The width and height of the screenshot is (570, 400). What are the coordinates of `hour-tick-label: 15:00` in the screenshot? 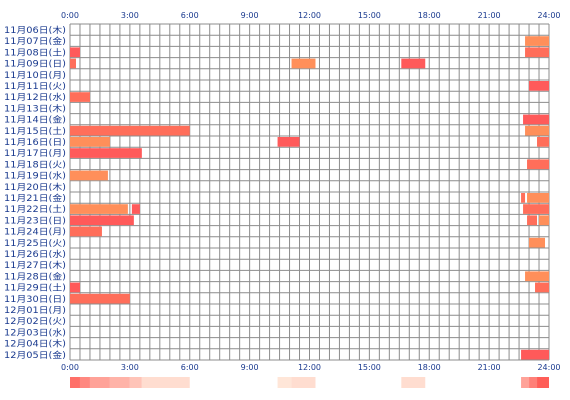 It's located at (369, 15).